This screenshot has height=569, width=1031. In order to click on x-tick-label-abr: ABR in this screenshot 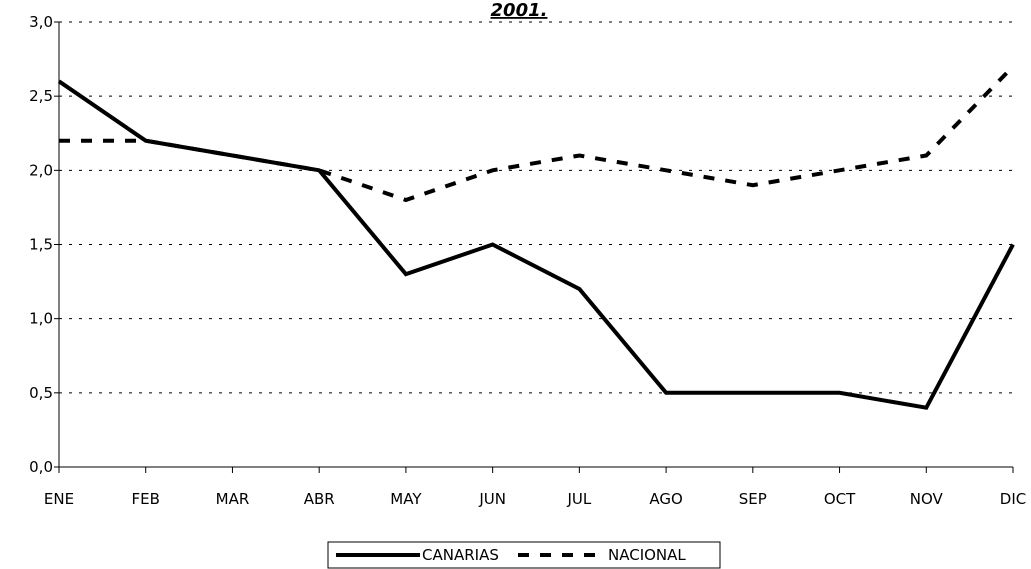, I will do `click(319, 499)`.